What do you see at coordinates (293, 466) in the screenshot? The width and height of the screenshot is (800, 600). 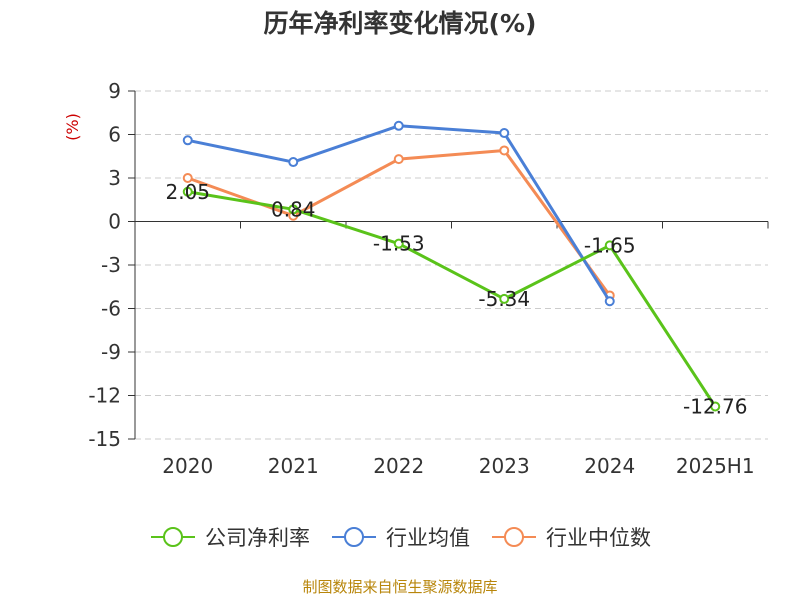 I see `x-tick-label: 2021` at bounding box center [293, 466].